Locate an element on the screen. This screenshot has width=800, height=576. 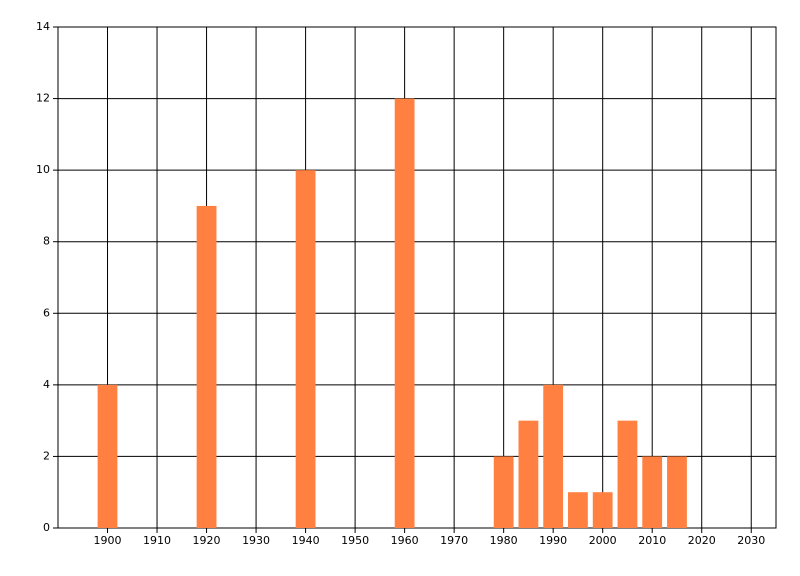
y-tick-label: 14 is located at coordinates (43, 26).